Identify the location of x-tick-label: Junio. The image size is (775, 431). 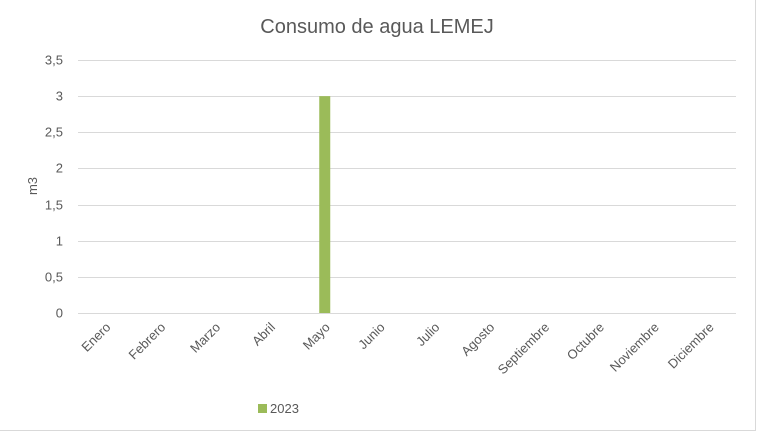
(371, 336).